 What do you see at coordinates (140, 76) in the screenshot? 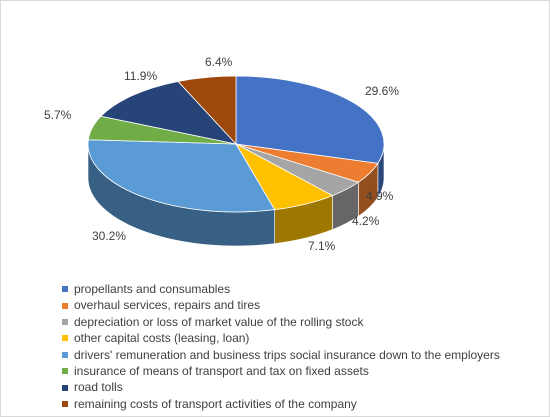
I see `pie-data-label: 11.9%` at bounding box center [140, 76].